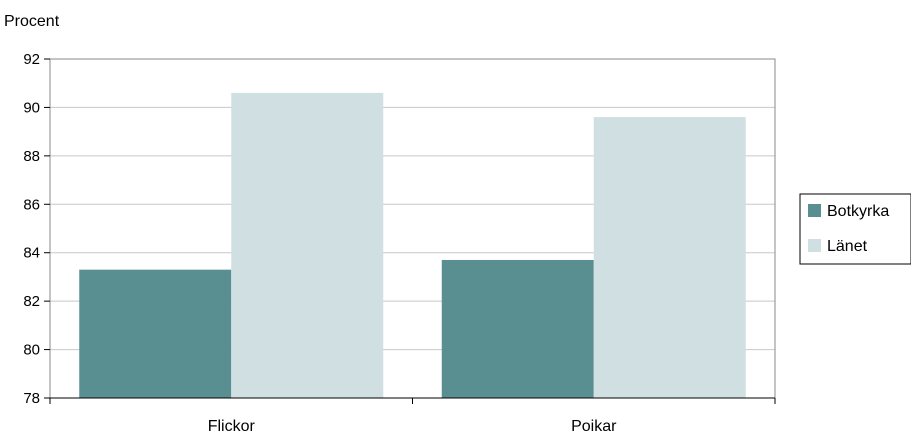  I want to click on y-axis-ticks: 78 80 82 84 86 88 90 92, so click(36, 229).